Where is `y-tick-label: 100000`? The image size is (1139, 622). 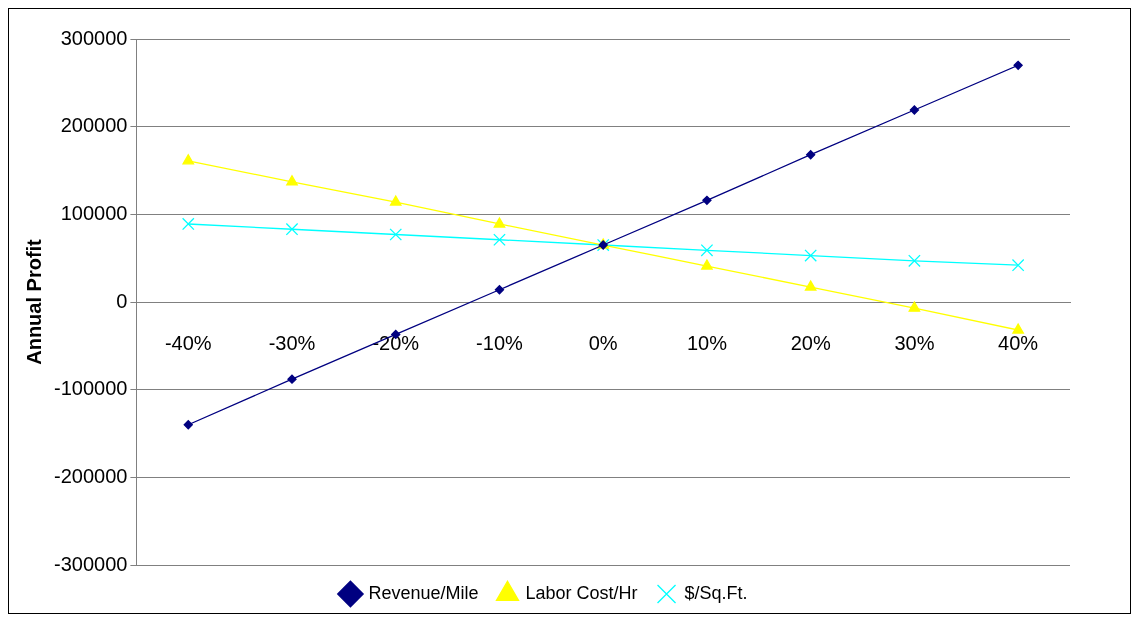 y-tick-label: 100000 is located at coordinates (94, 212).